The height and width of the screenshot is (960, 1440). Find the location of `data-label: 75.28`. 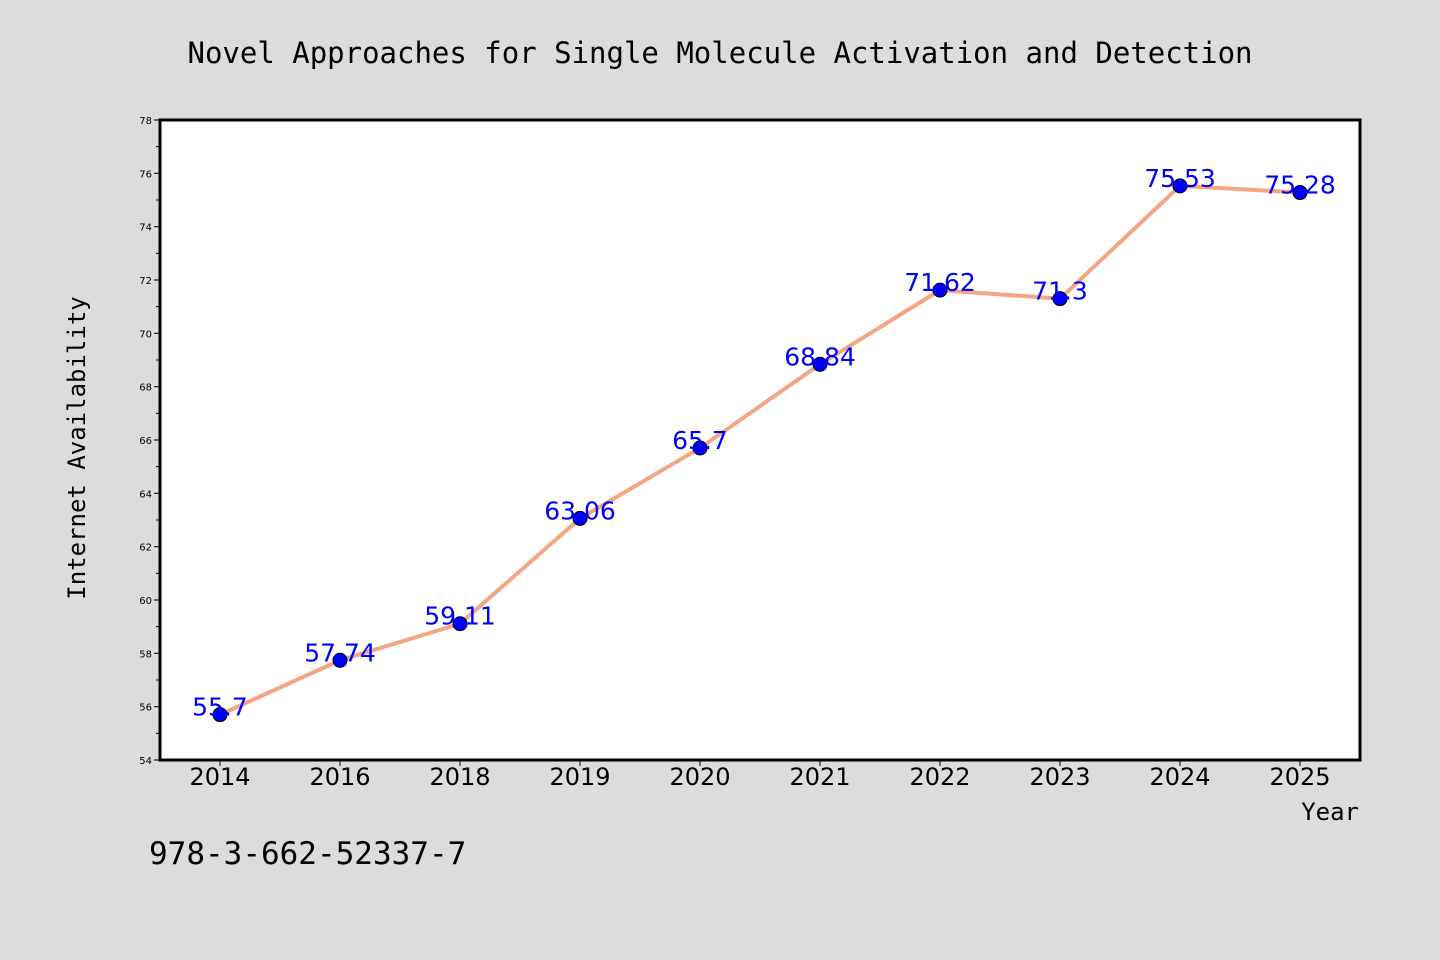

data-label: 75.28 is located at coordinates (1300, 185).